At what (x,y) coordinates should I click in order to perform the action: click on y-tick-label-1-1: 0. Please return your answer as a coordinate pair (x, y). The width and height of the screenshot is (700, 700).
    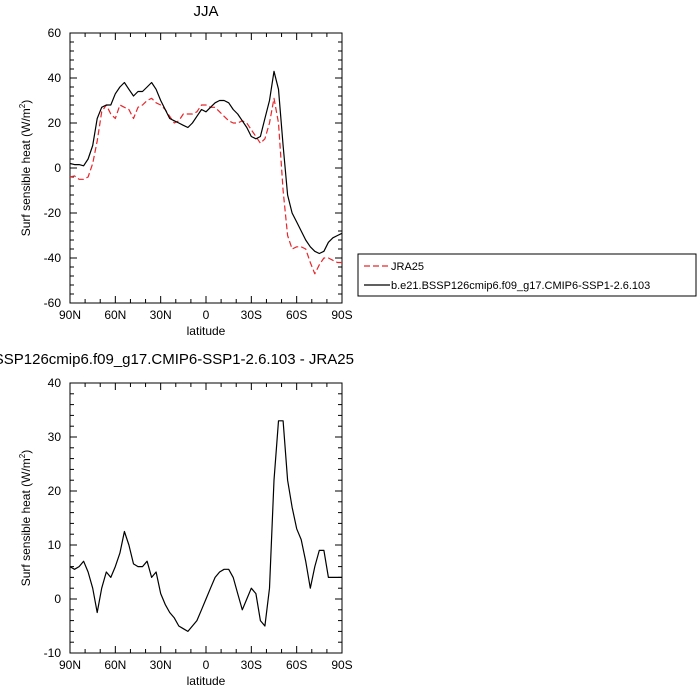
    Looking at the image, I should click on (57, 599).